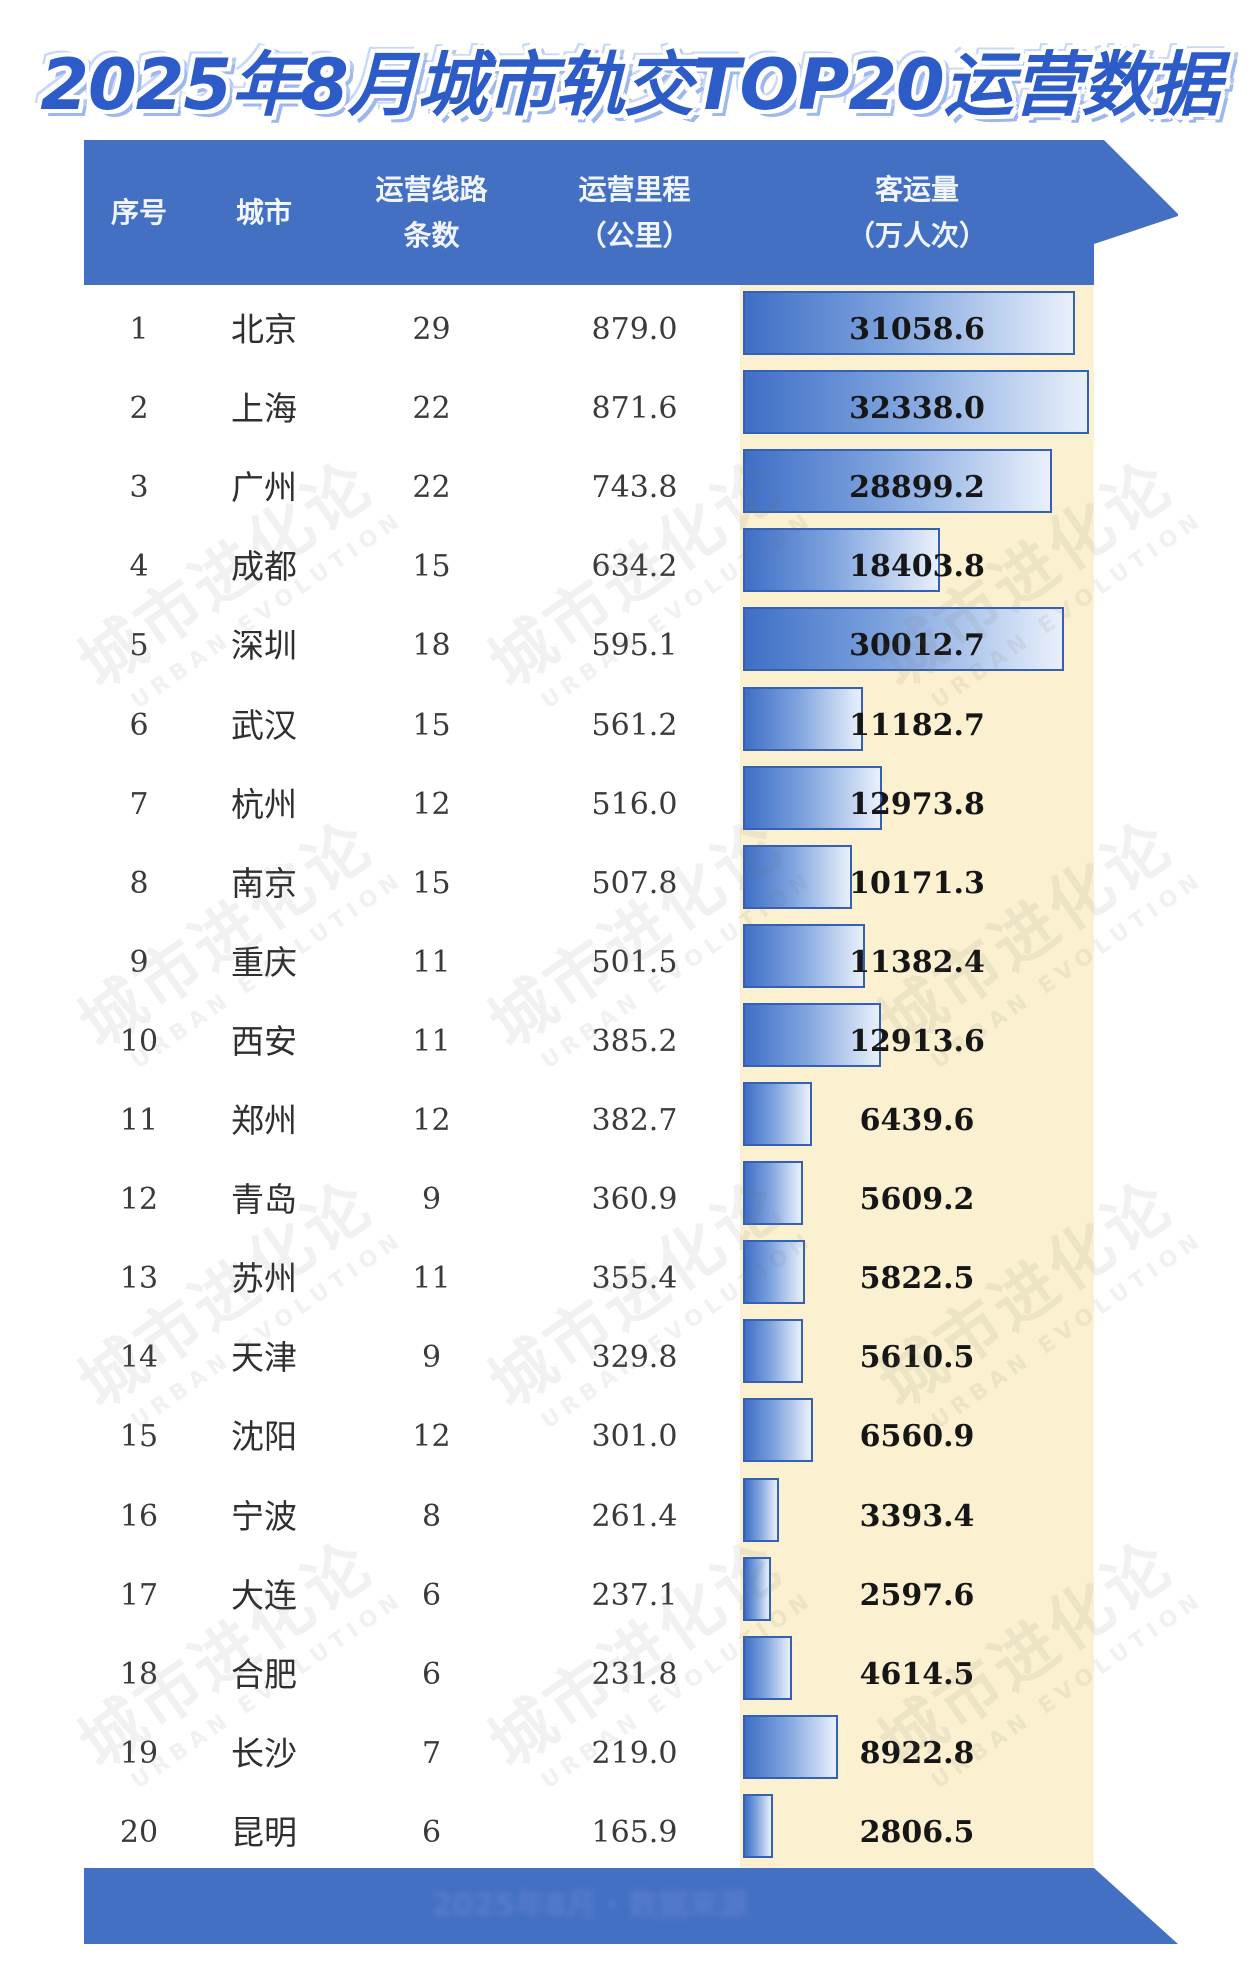  What do you see at coordinates (917, 329) in the screenshot?
I see `ridership-label: 31058.6` at bounding box center [917, 329].